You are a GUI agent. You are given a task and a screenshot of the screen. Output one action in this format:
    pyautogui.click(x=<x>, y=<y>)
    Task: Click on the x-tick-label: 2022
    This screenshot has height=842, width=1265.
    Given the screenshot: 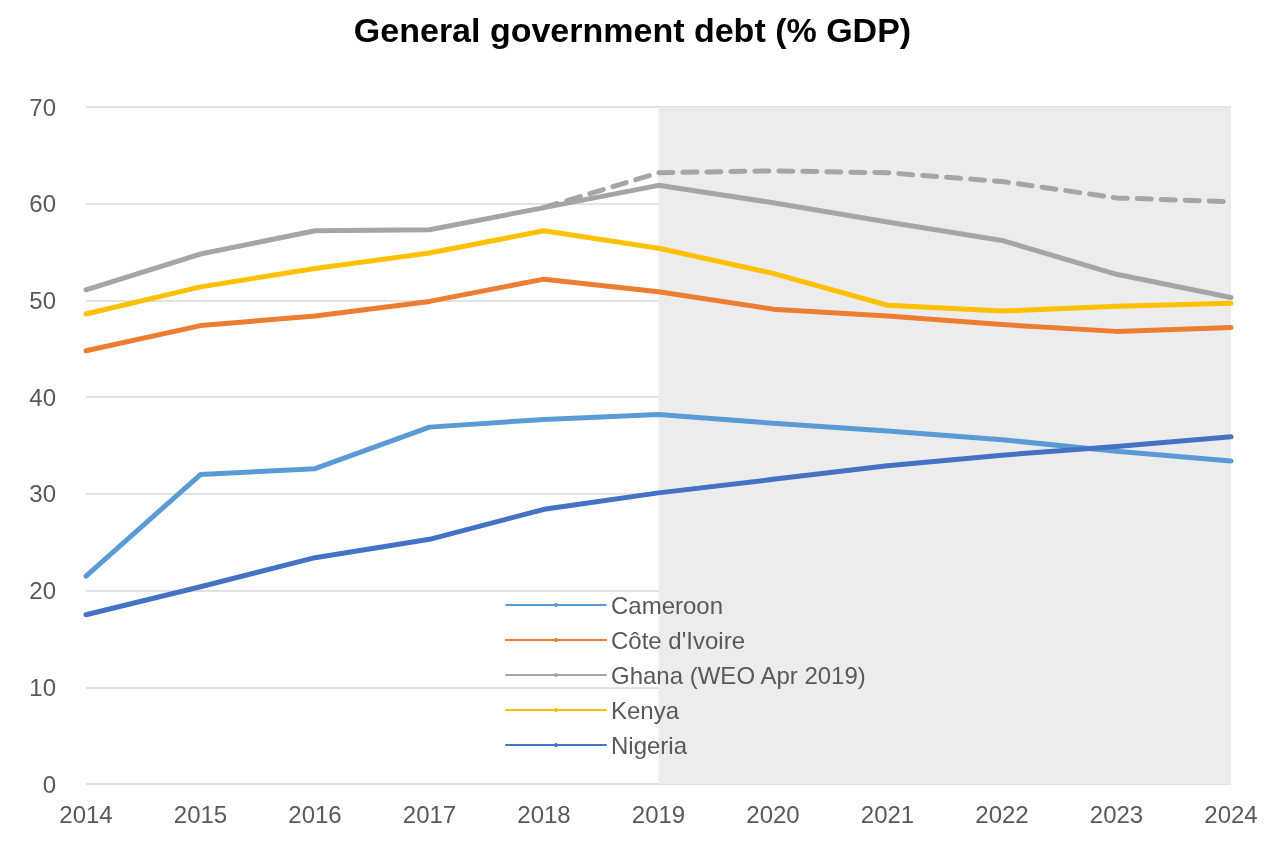 What is the action you would take?
    pyautogui.click(x=1002, y=814)
    